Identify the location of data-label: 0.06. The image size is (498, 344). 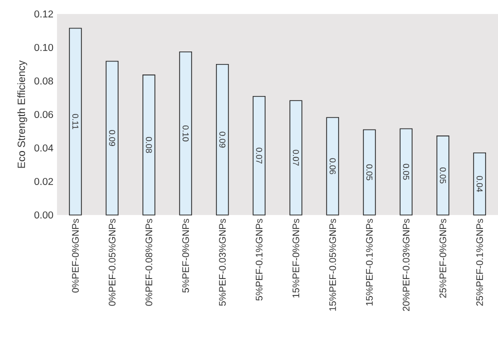
(333, 166).